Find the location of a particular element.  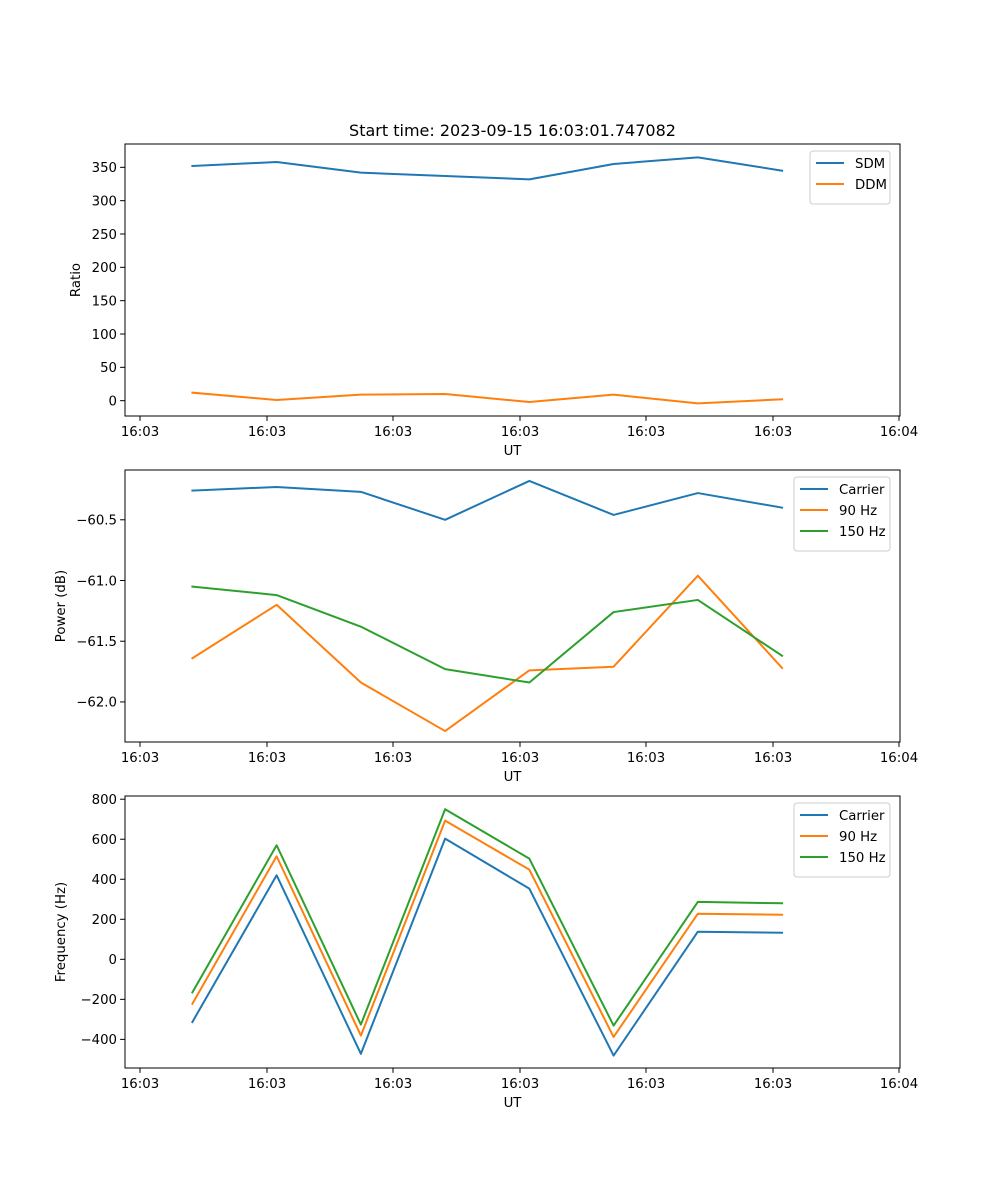

legend-label: SDM is located at coordinates (870, 164).